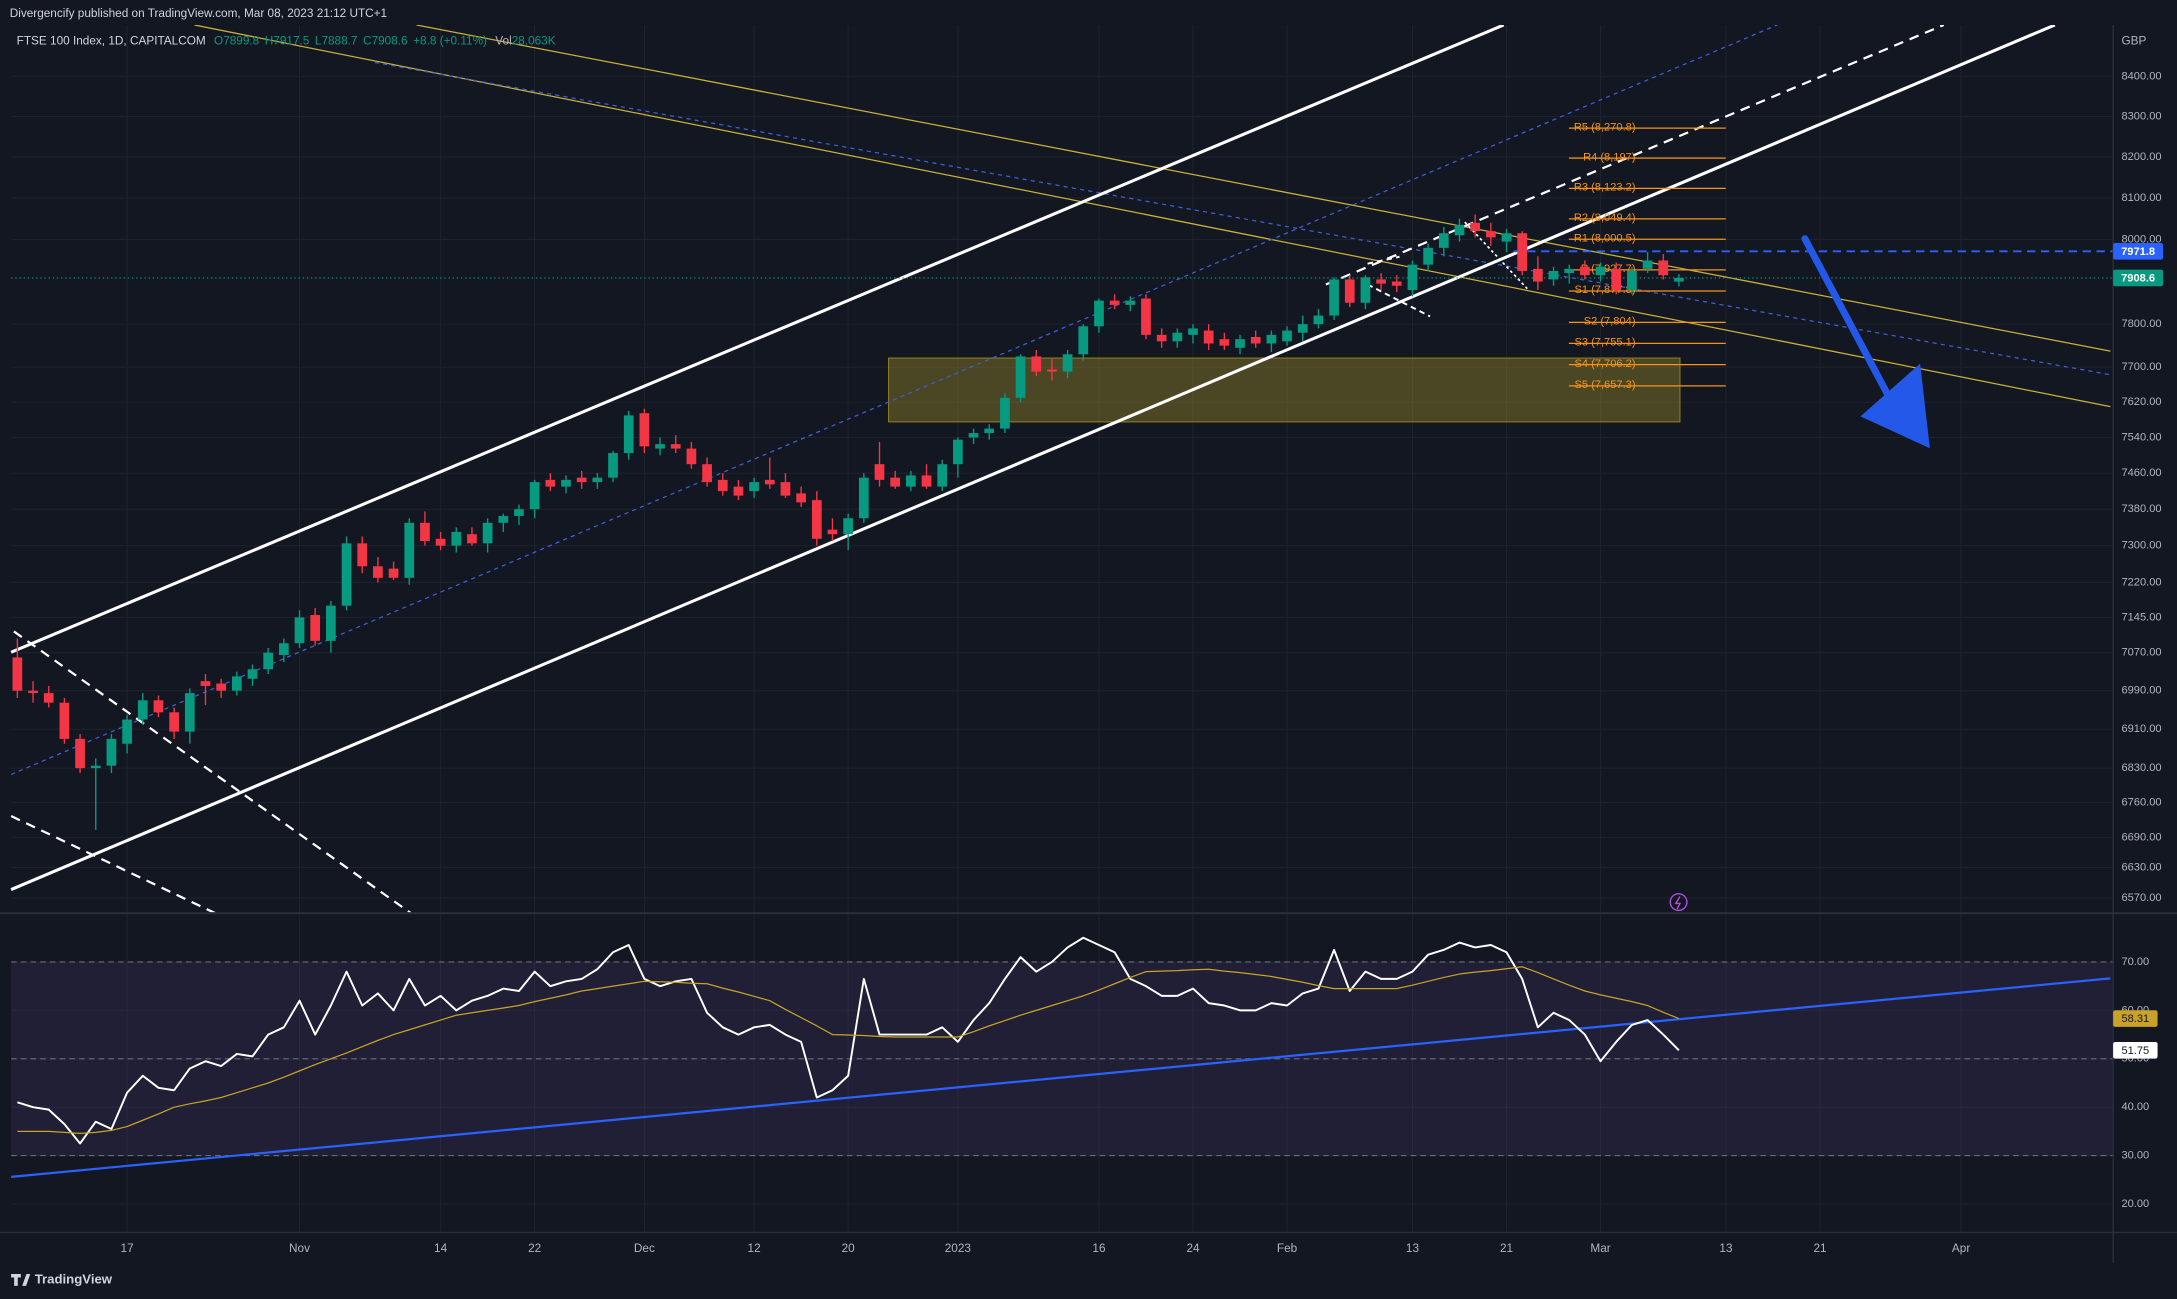  I want to click on arrow-head, so click(1895, 406).